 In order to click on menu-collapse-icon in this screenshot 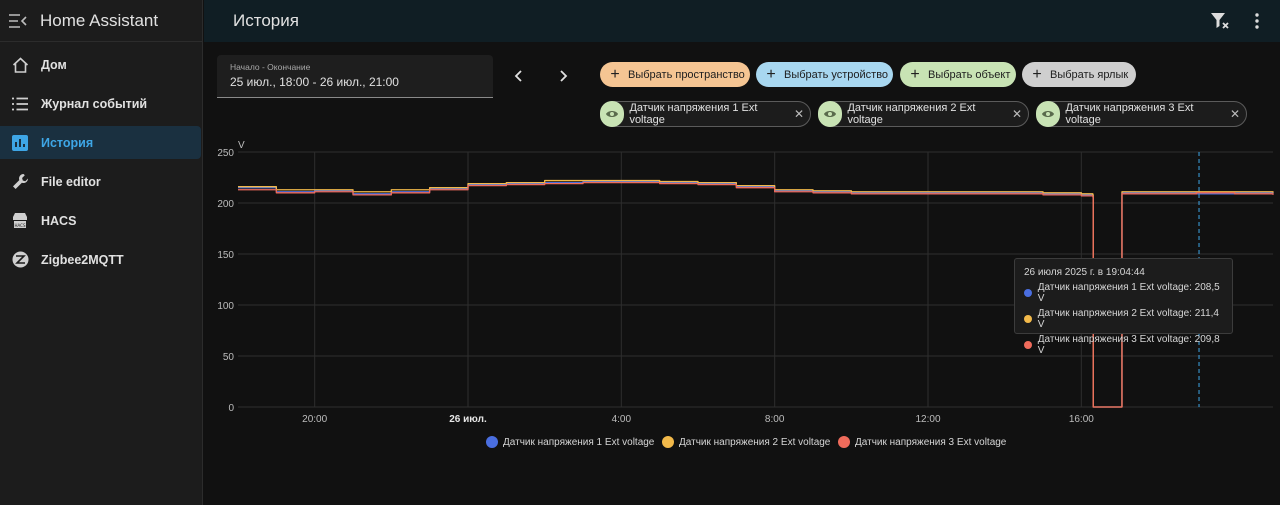, I will do `click(18, 21)`.